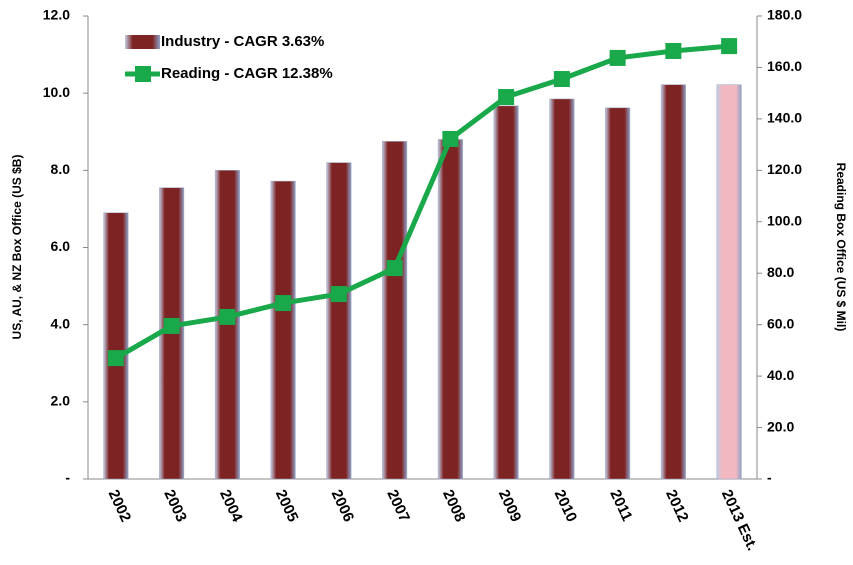  What do you see at coordinates (343, 505) in the screenshot?
I see `x-tick-label: 2006` at bounding box center [343, 505].